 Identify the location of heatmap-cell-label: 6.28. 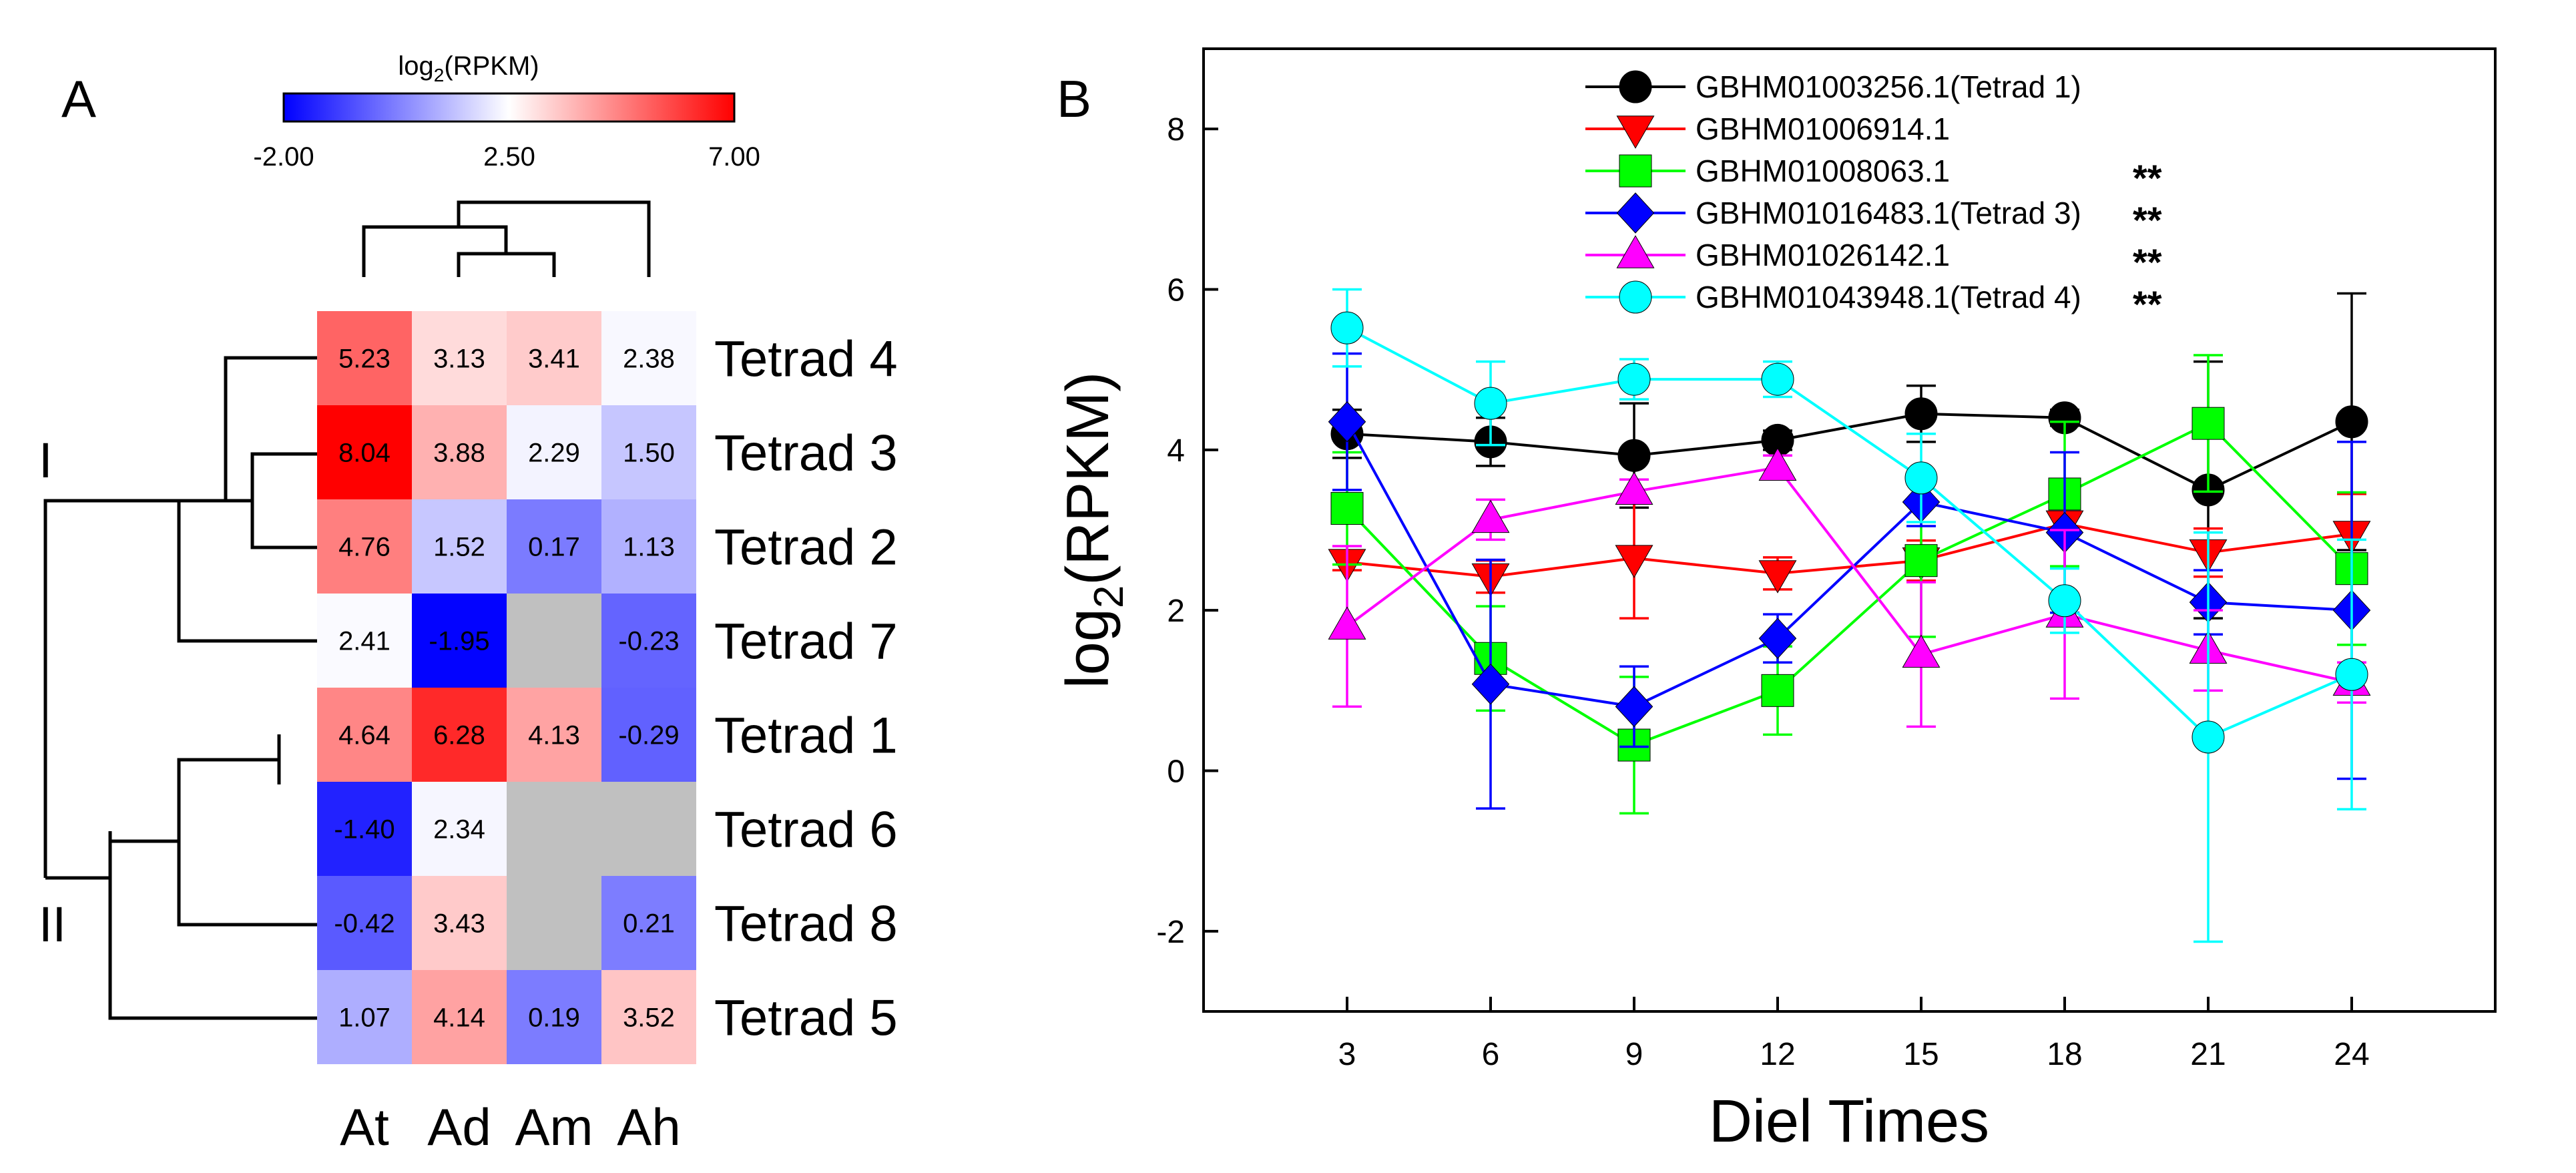
(459, 735).